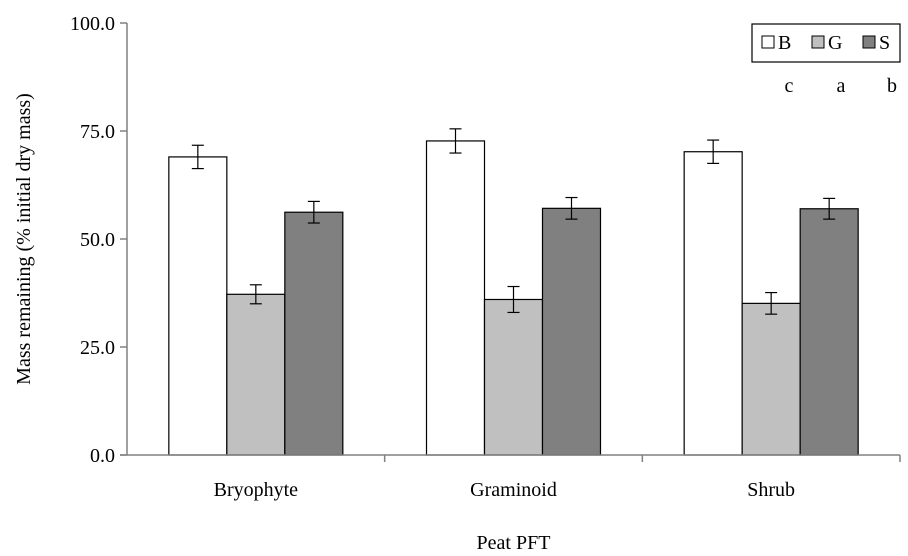 Image resolution: width=908 pixels, height=556 pixels. What do you see at coordinates (771, 490) in the screenshot?
I see `x-tick-label-shrub: Shrub` at bounding box center [771, 490].